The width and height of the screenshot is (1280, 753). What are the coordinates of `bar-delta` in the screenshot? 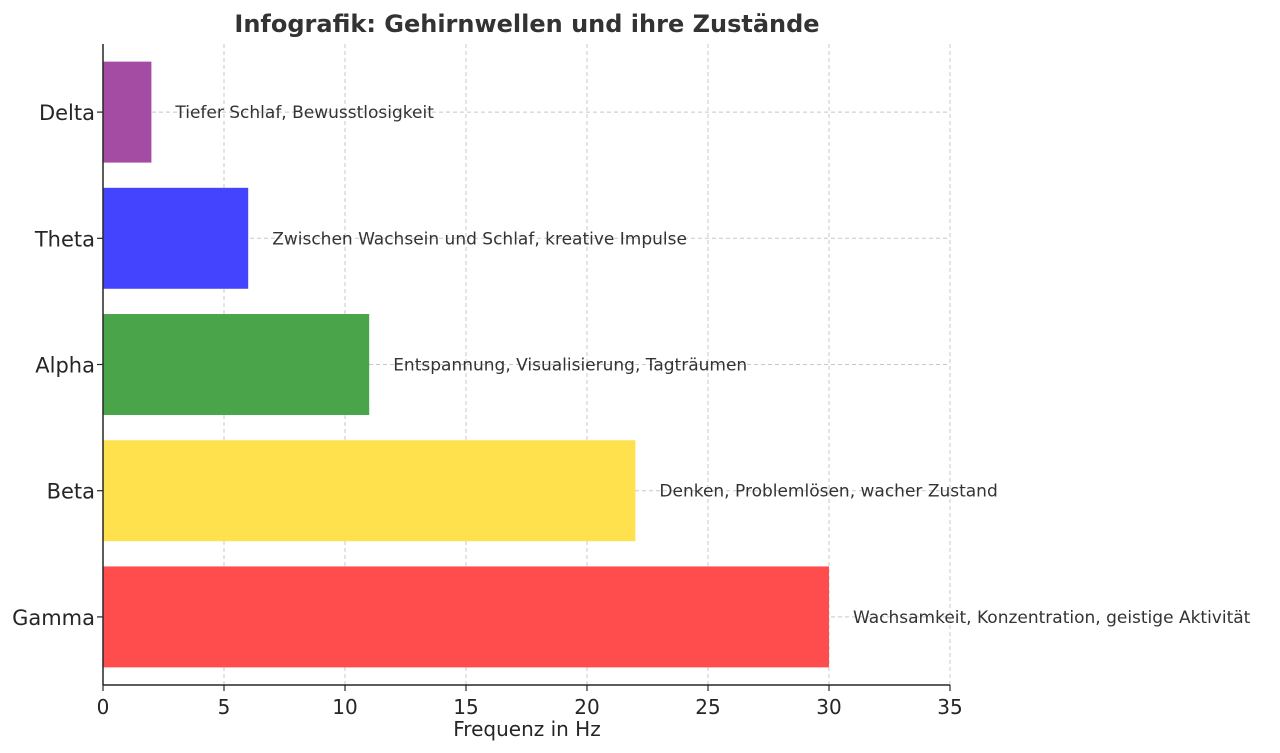 It's located at (127, 112).